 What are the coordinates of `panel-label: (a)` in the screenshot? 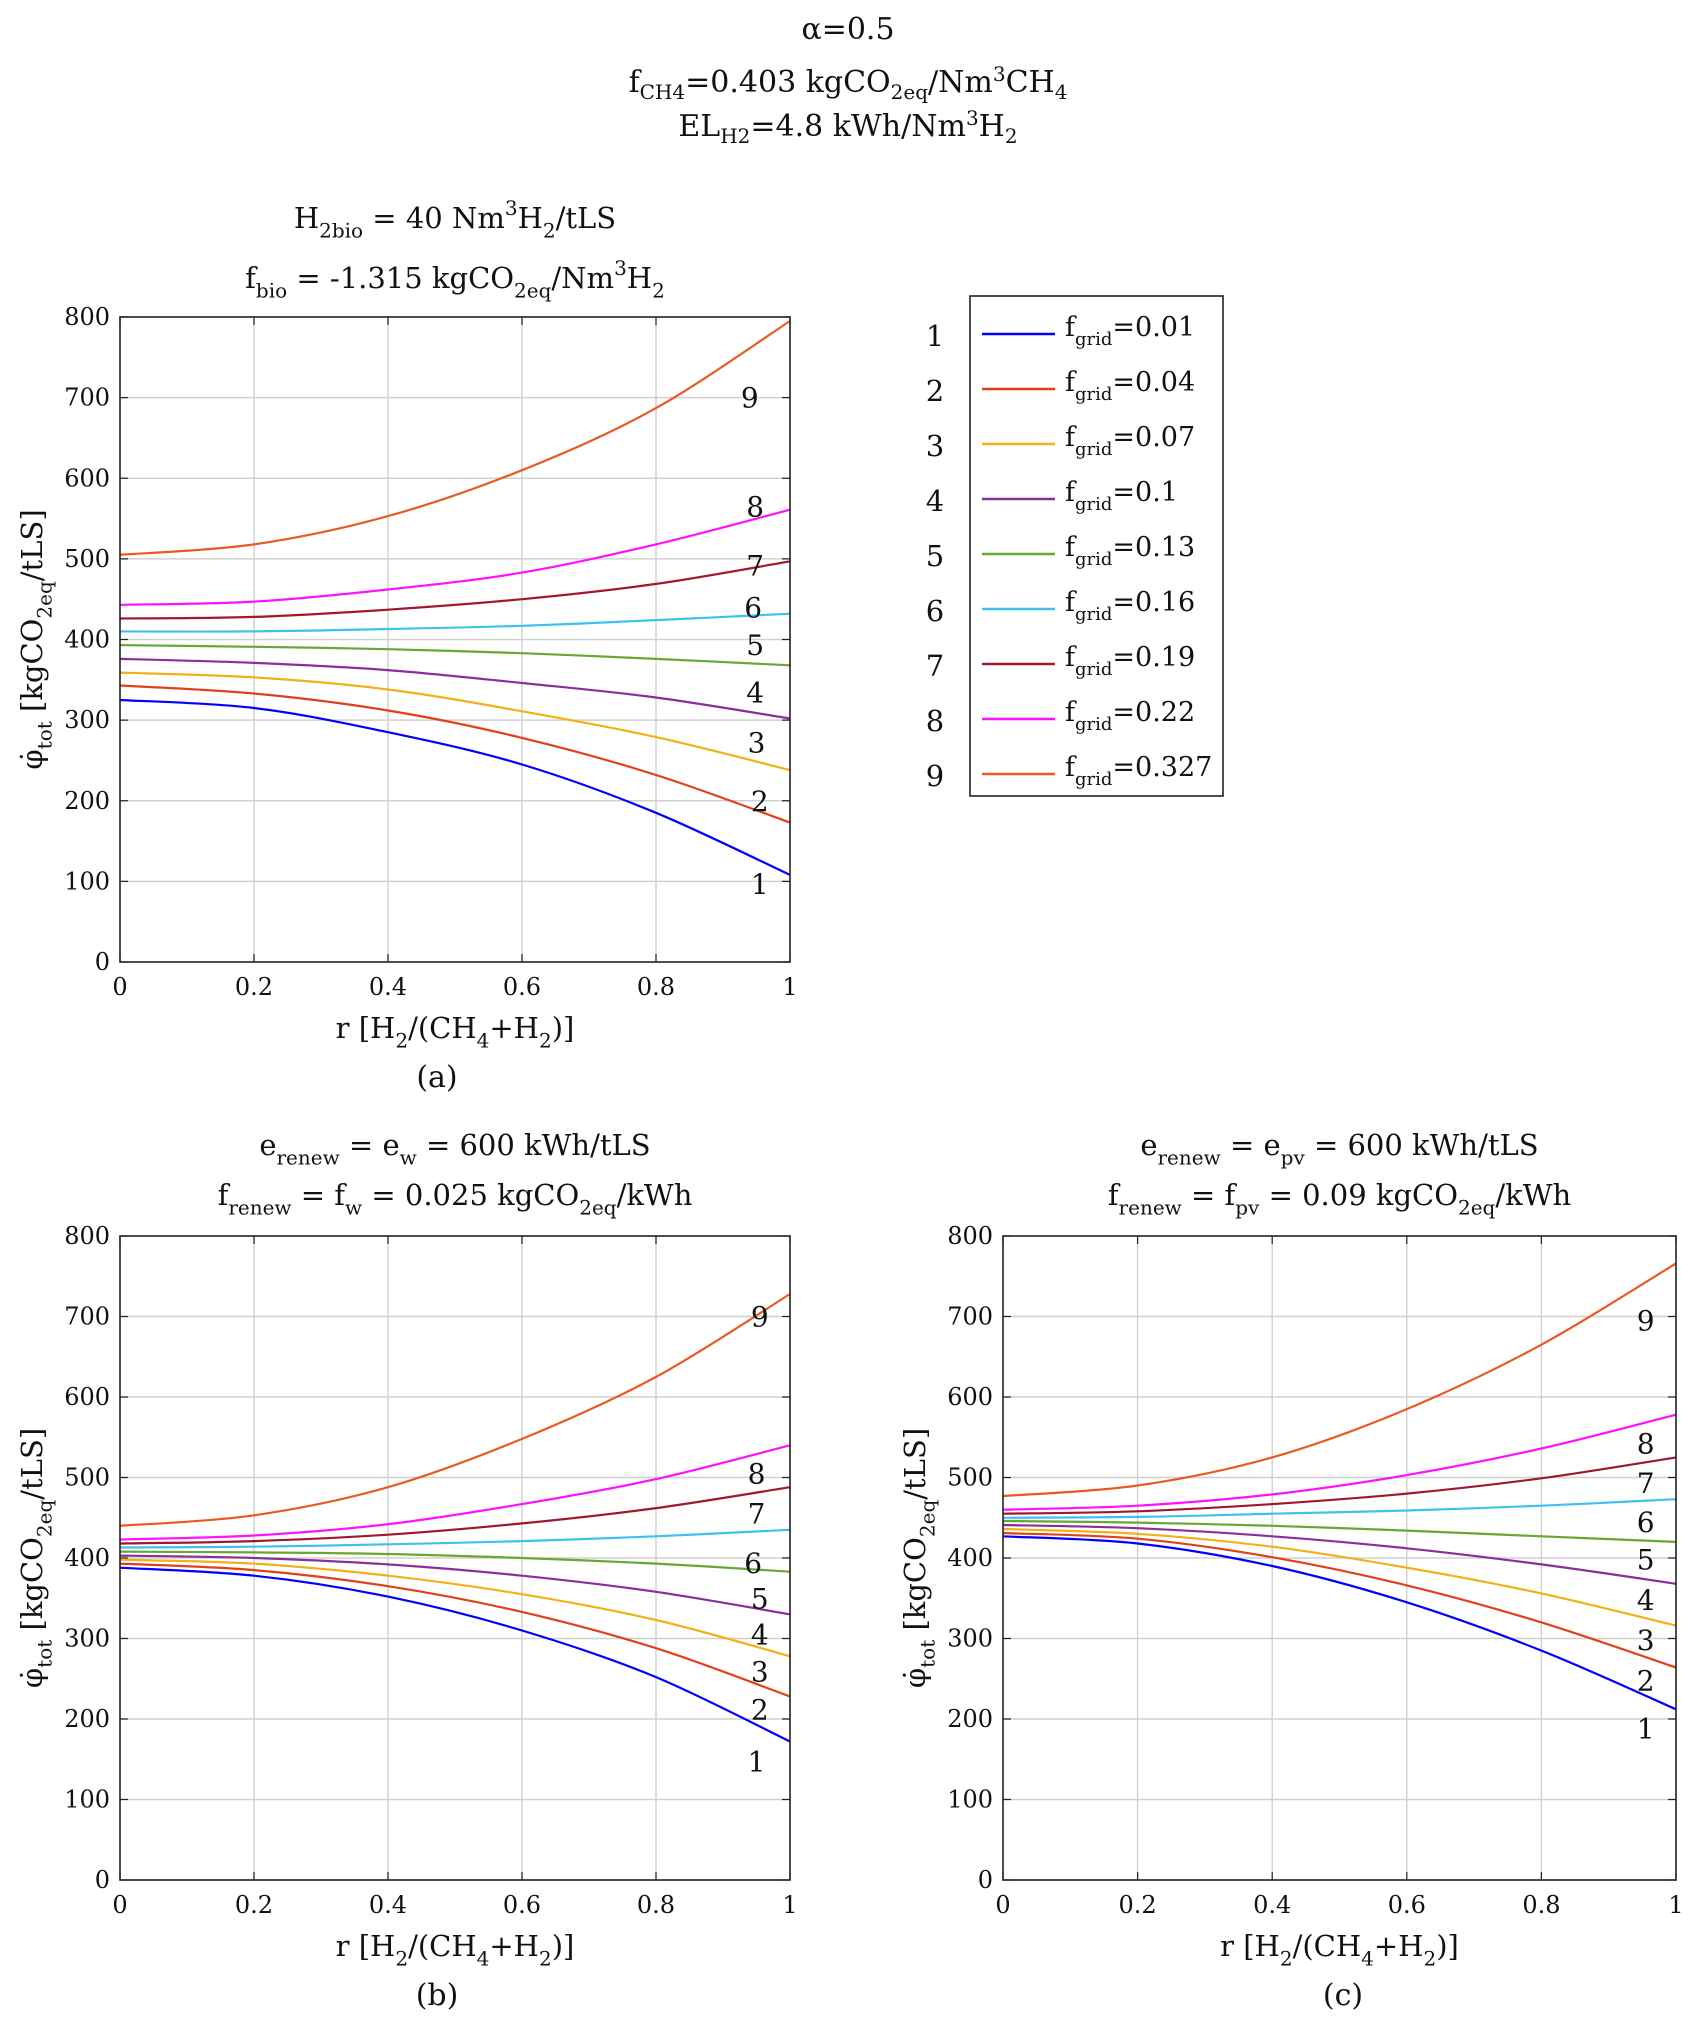 It's located at (436, 1077).